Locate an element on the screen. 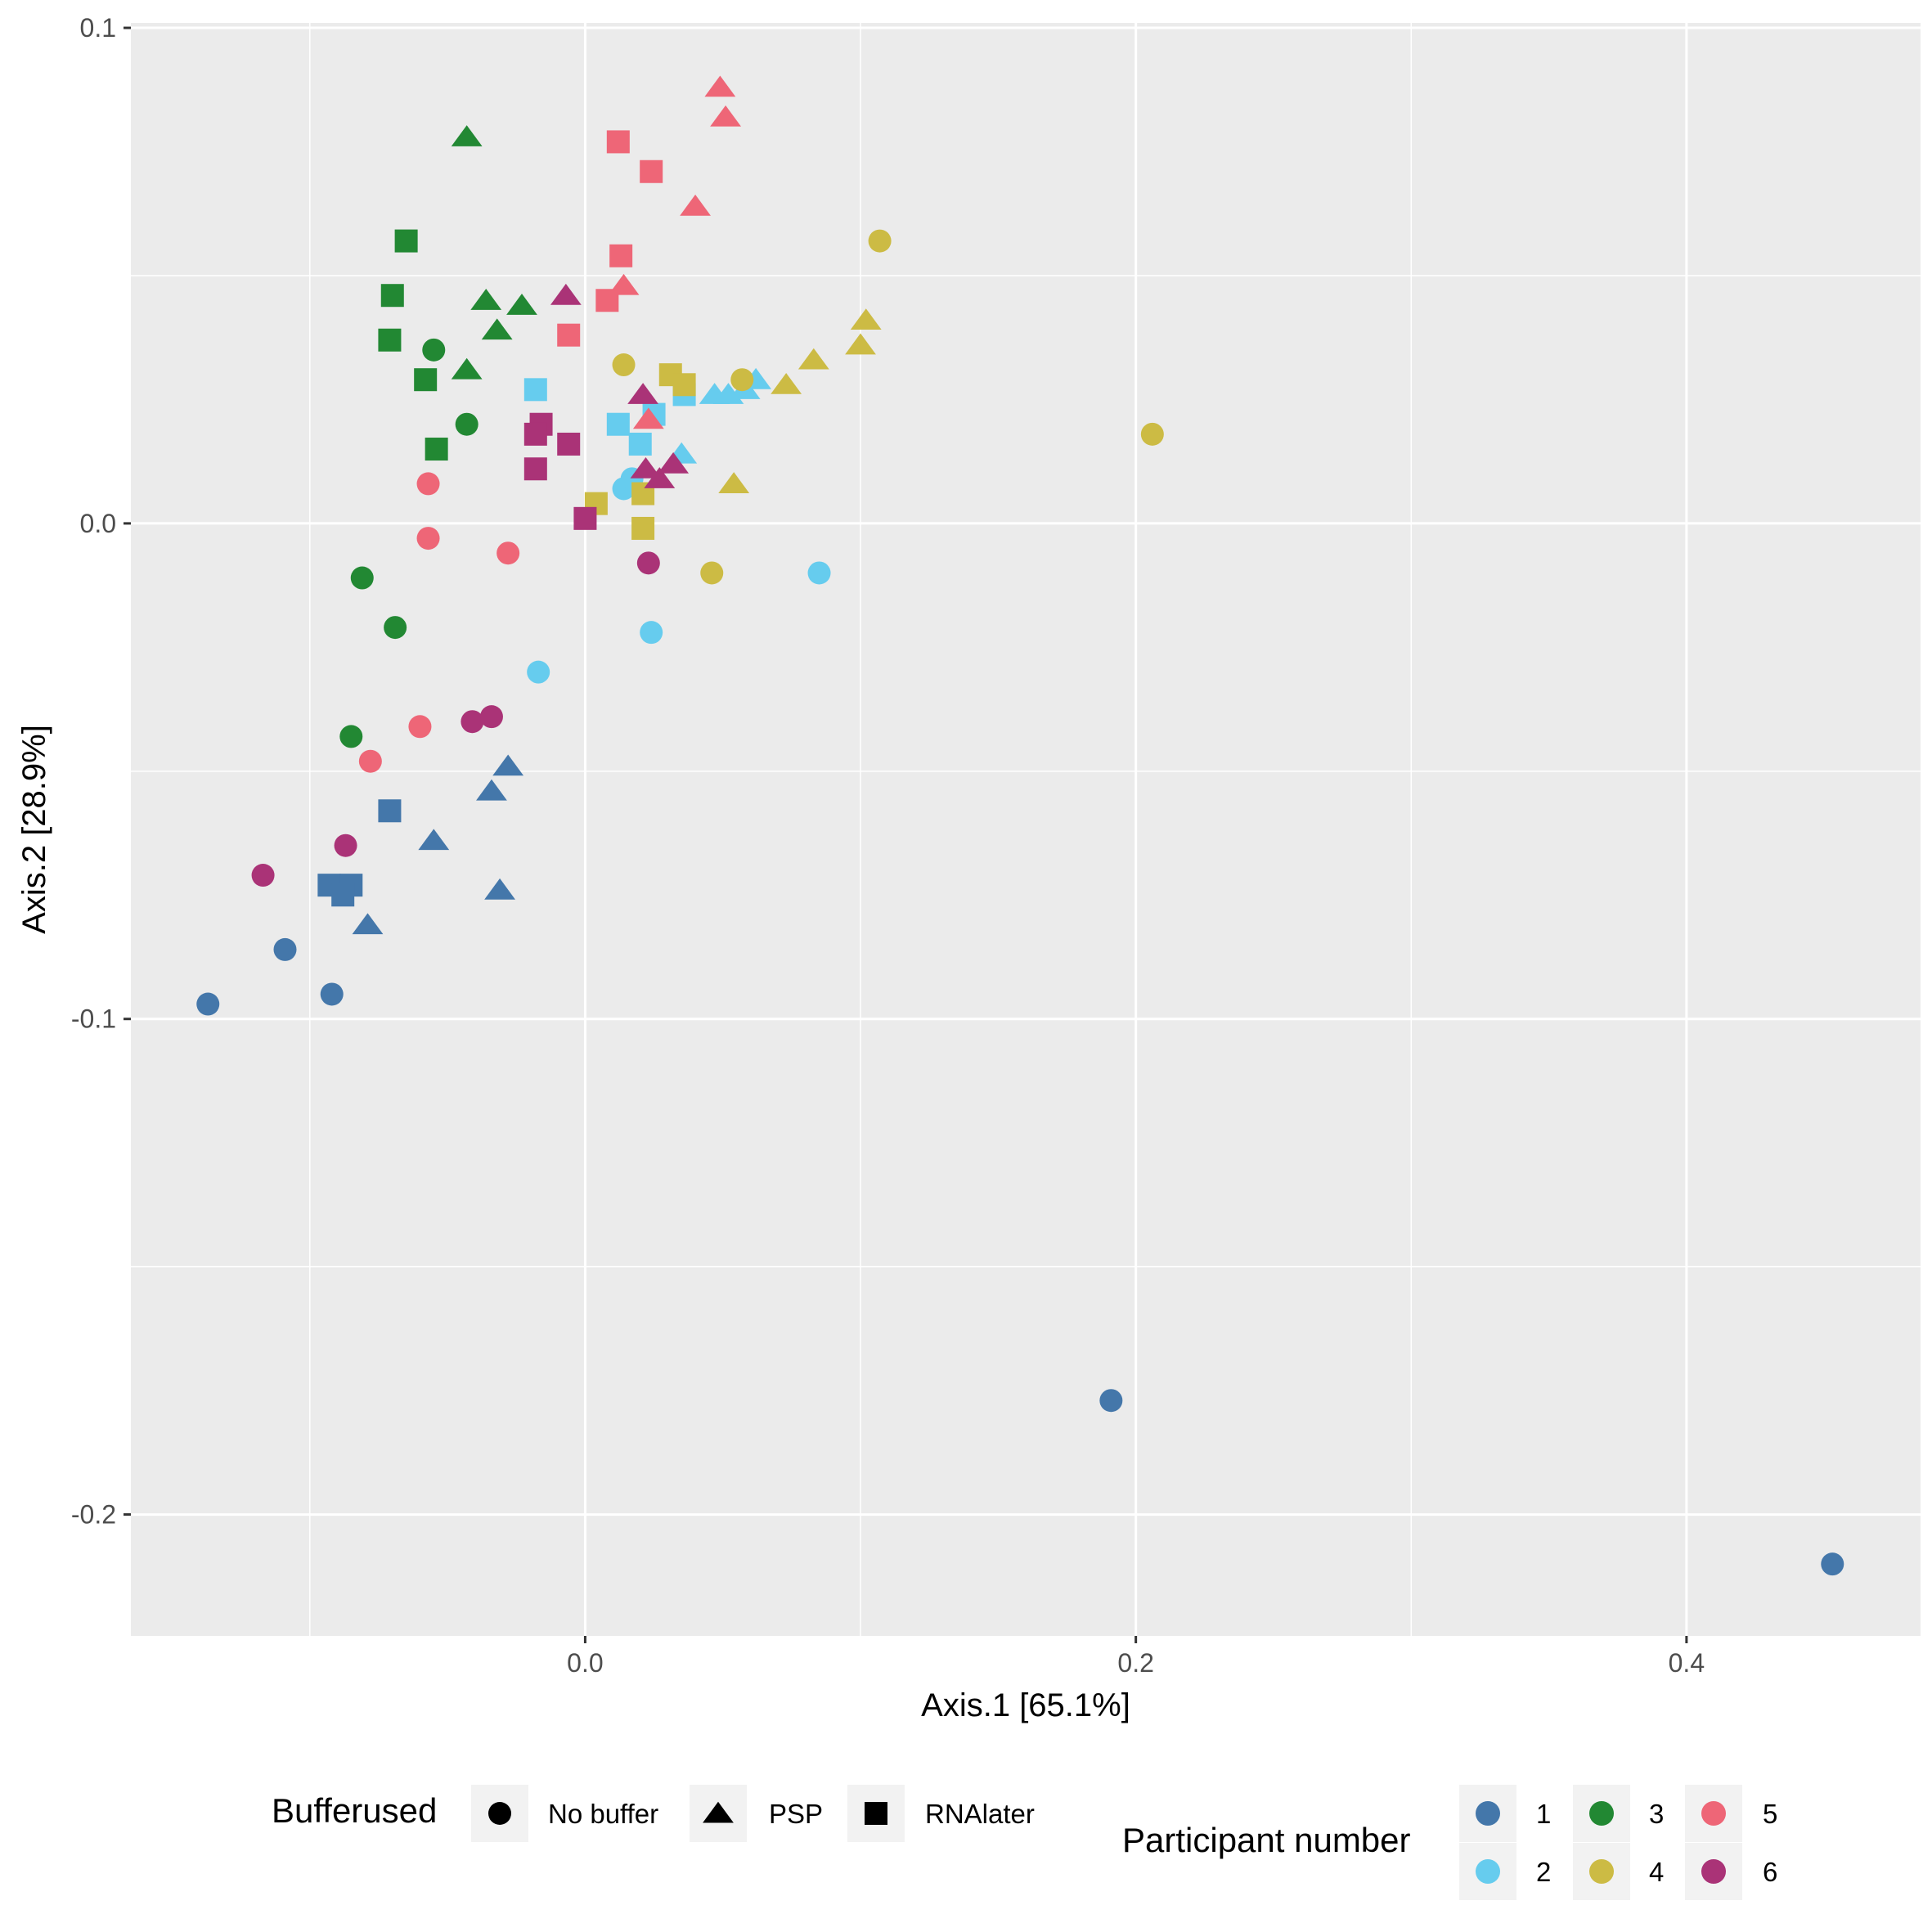  legend-buffer-label: No buffer is located at coordinates (603, 1814).